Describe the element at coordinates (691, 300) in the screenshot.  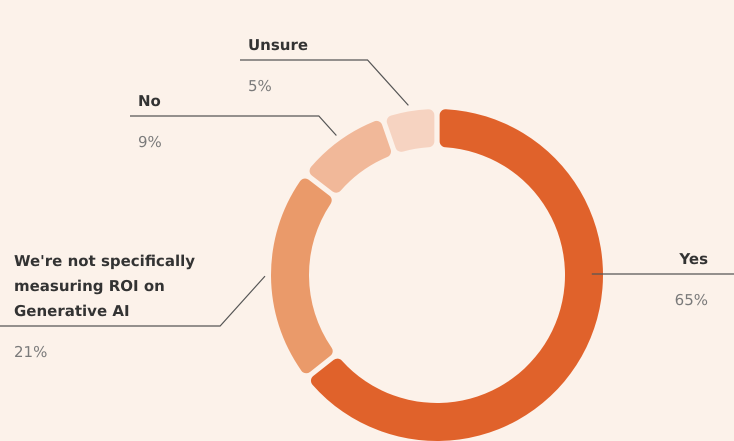
I see `data-label: 65%` at that location.